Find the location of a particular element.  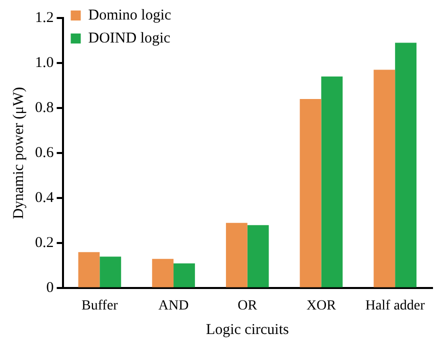

y-tick-label: 0.6 is located at coordinates (44, 153).